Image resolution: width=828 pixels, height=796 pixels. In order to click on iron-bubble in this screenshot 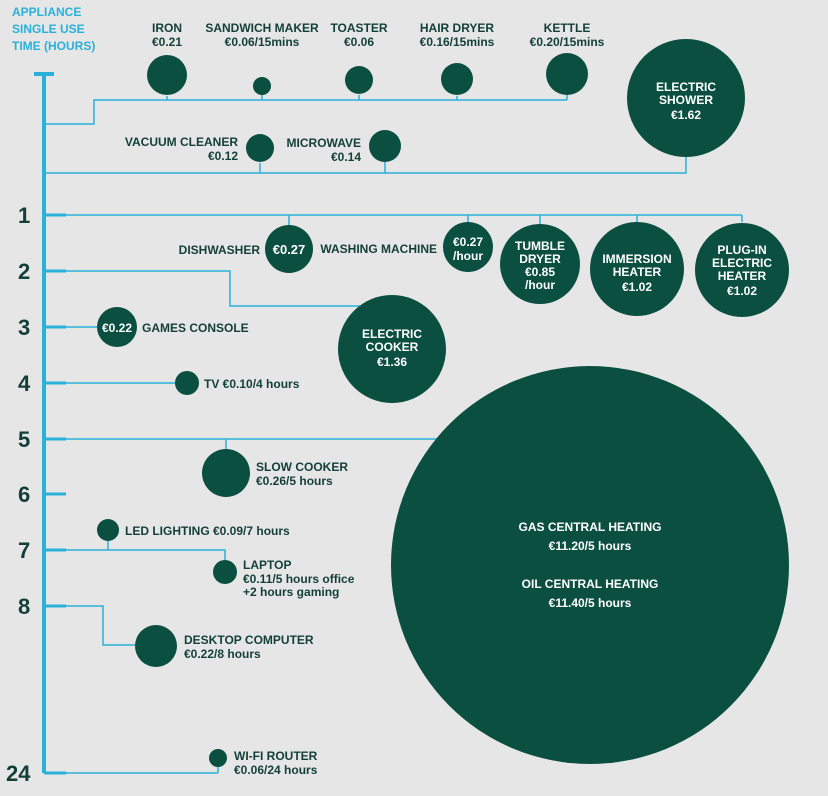, I will do `click(167, 75)`.